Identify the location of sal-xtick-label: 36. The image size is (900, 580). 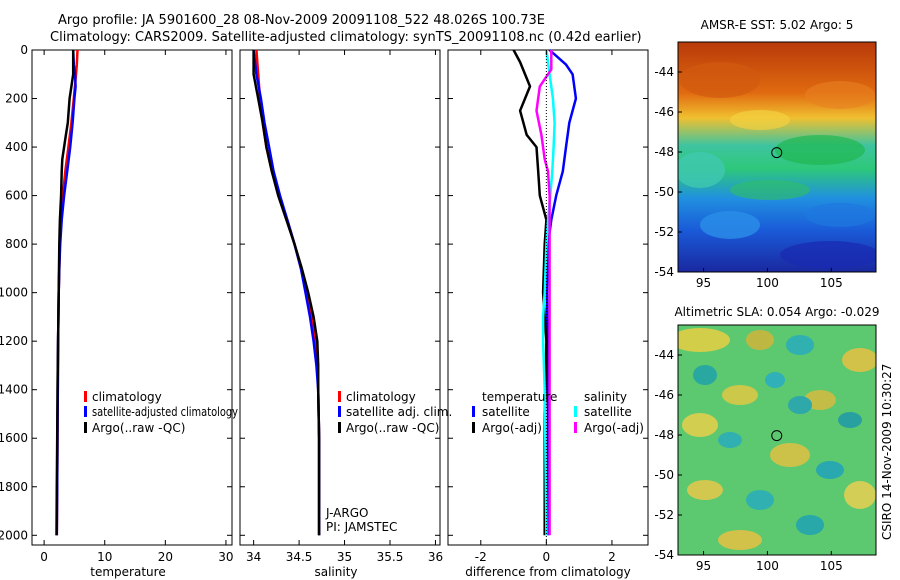
(435, 557).